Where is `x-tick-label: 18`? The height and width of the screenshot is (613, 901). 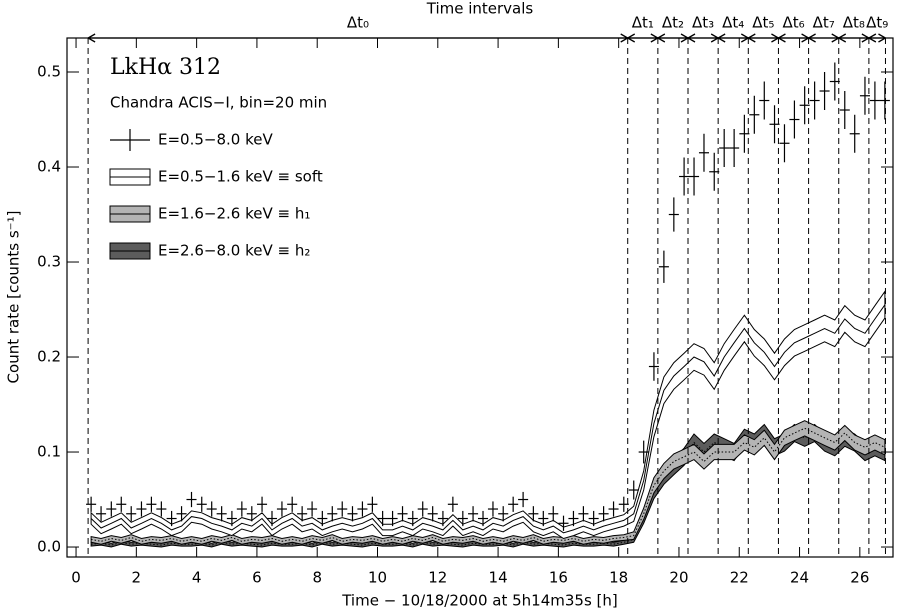
x-tick-label: 18 is located at coordinates (618, 578).